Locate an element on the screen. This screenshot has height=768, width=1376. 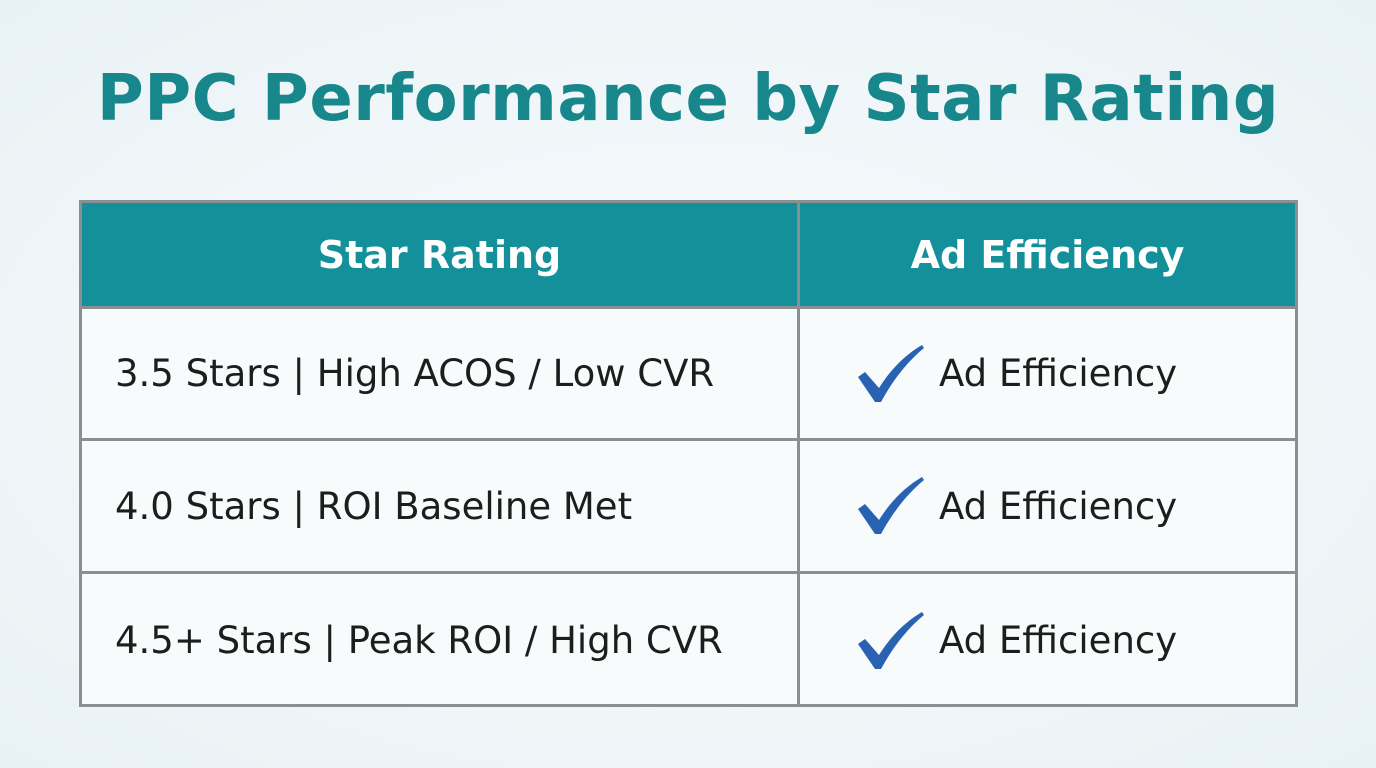
header-text: Ad Efficiency is located at coordinates (1047, 254).